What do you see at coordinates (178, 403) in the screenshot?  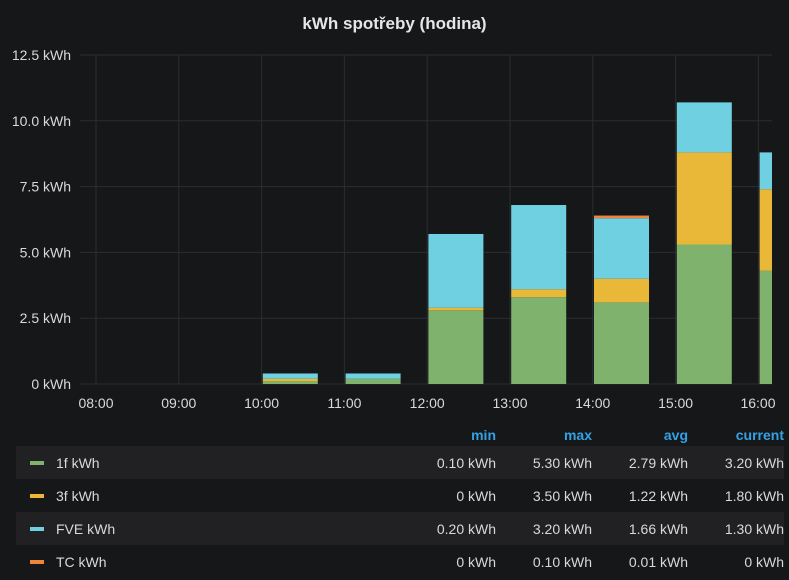 I see `x-tick-label: 09:00` at bounding box center [178, 403].